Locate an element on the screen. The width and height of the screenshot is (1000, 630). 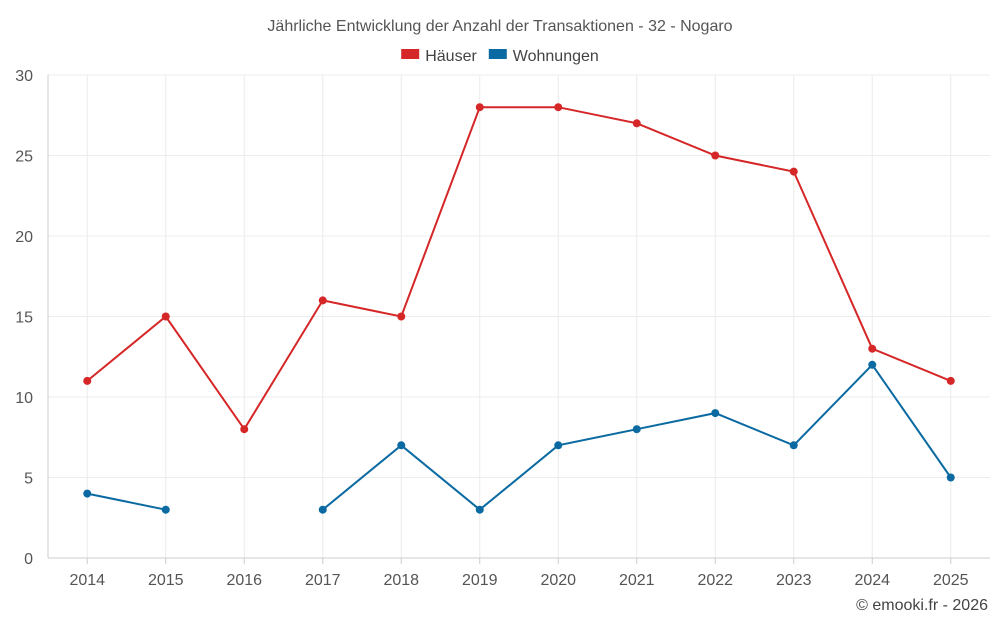
y-tick-label: 5 is located at coordinates (28, 479).